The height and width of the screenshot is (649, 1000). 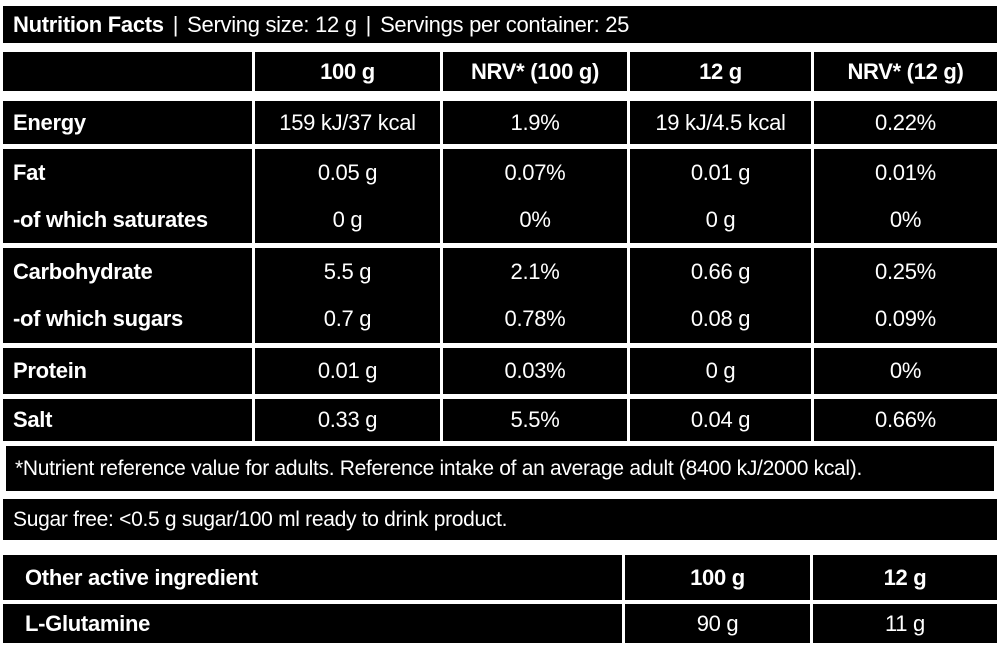 I want to click on row-label: Carbohydrate, so click(x=83, y=271).